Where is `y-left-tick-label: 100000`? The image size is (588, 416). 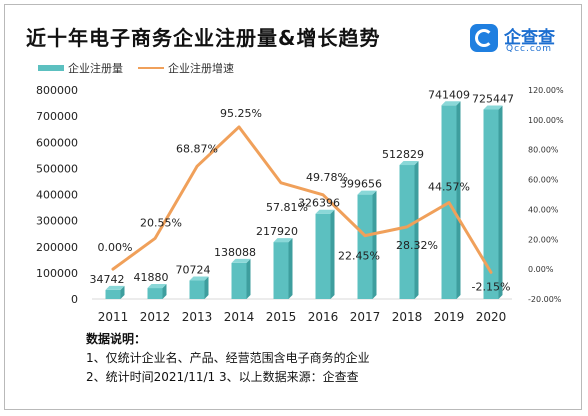
y-left-tick-label: 100000 is located at coordinates (57, 273).